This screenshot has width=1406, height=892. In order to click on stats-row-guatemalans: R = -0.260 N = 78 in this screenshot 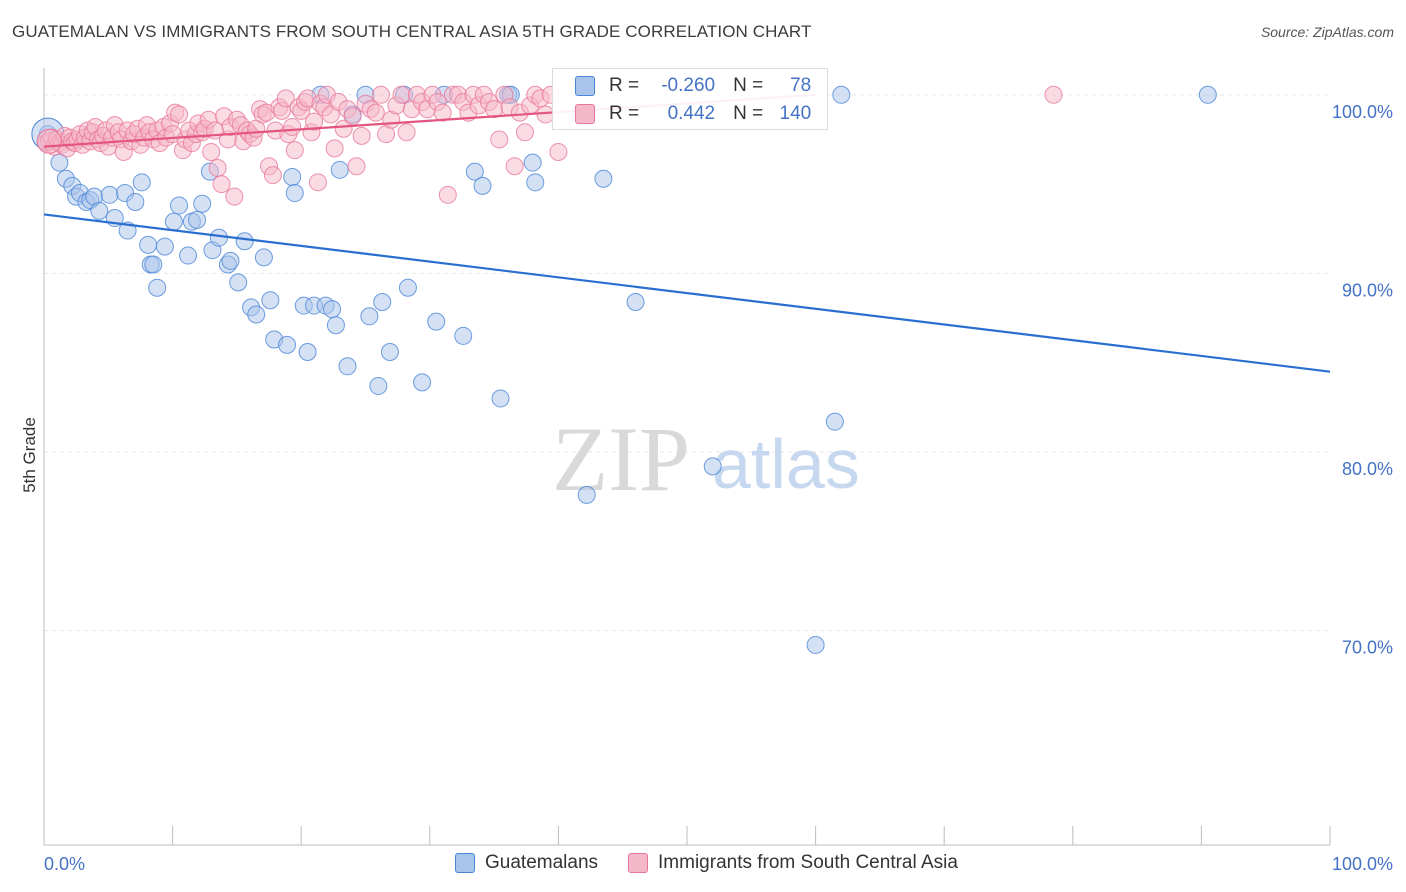, I will do `click(693, 86)`.